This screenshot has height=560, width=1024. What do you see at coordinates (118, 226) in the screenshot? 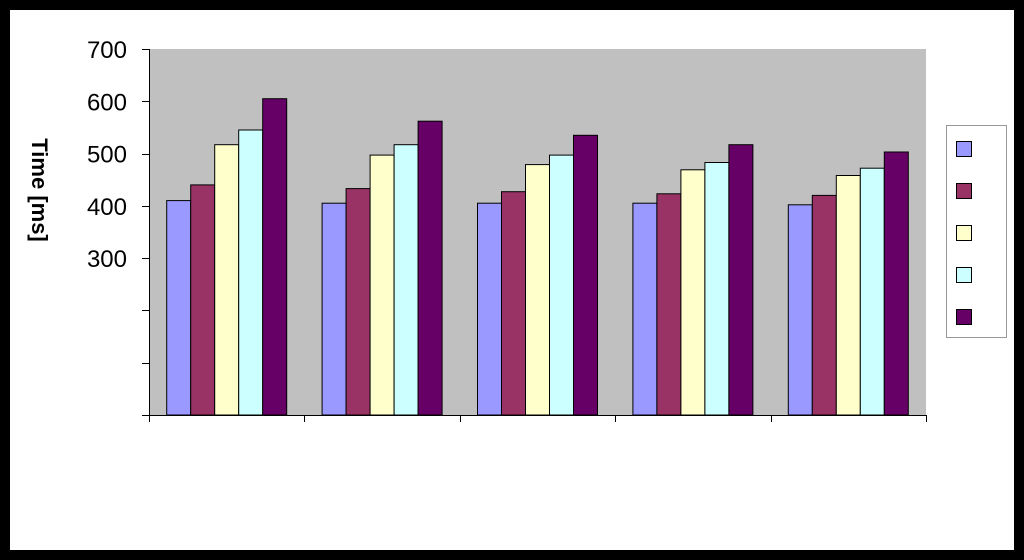
I see `y-axis-ticks: 700 600 500 400 300` at bounding box center [118, 226].